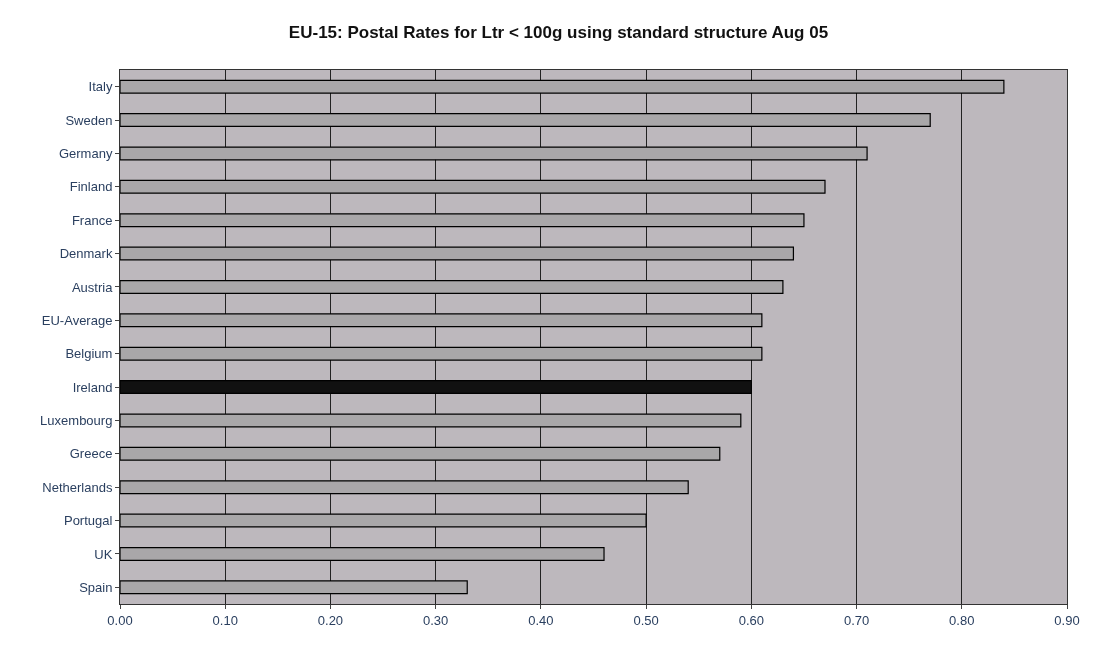  What do you see at coordinates (103, 554) in the screenshot?
I see `y-tick-label: UK` at bounding box center [103, 554].